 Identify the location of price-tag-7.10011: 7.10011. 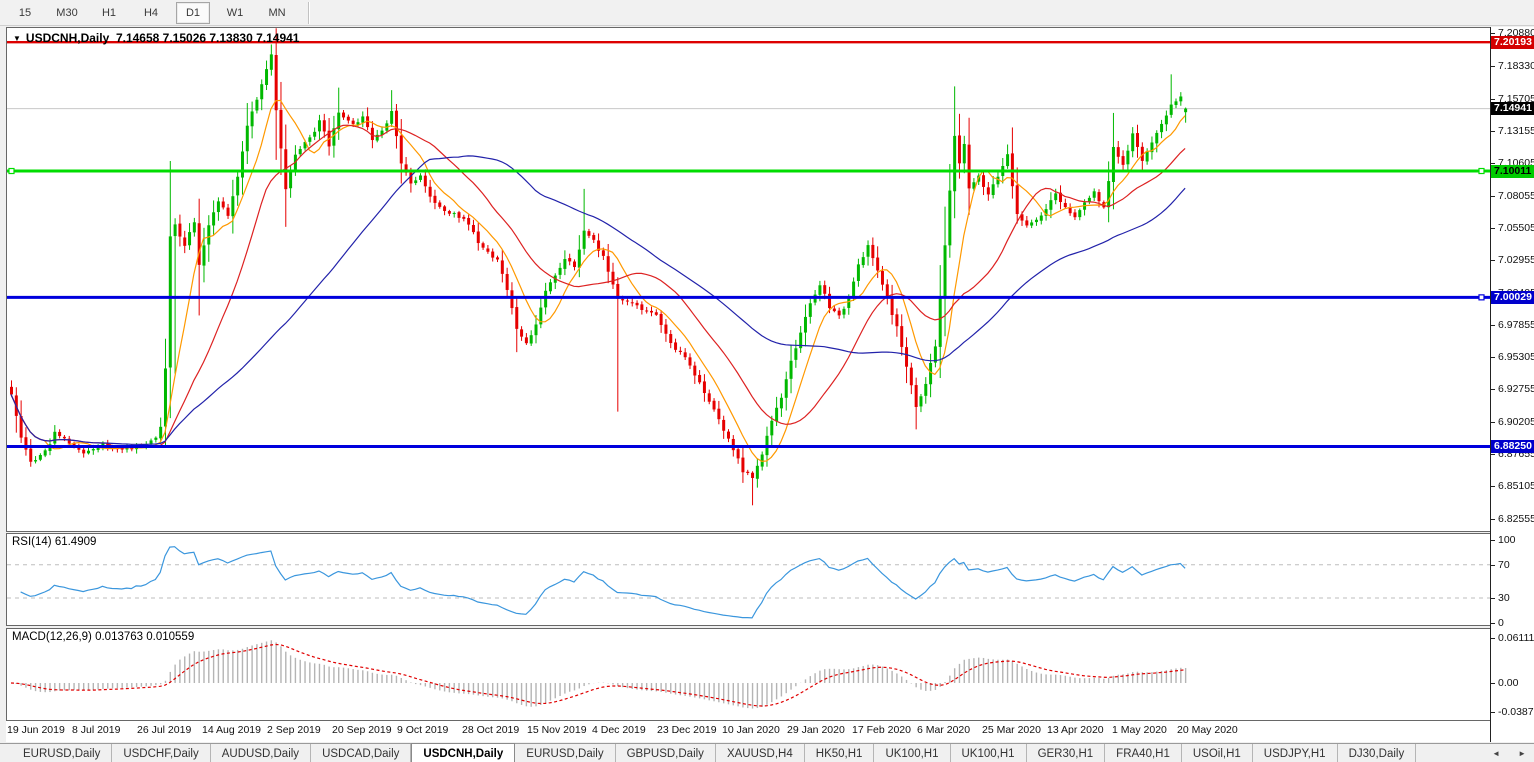
(1512, 171).